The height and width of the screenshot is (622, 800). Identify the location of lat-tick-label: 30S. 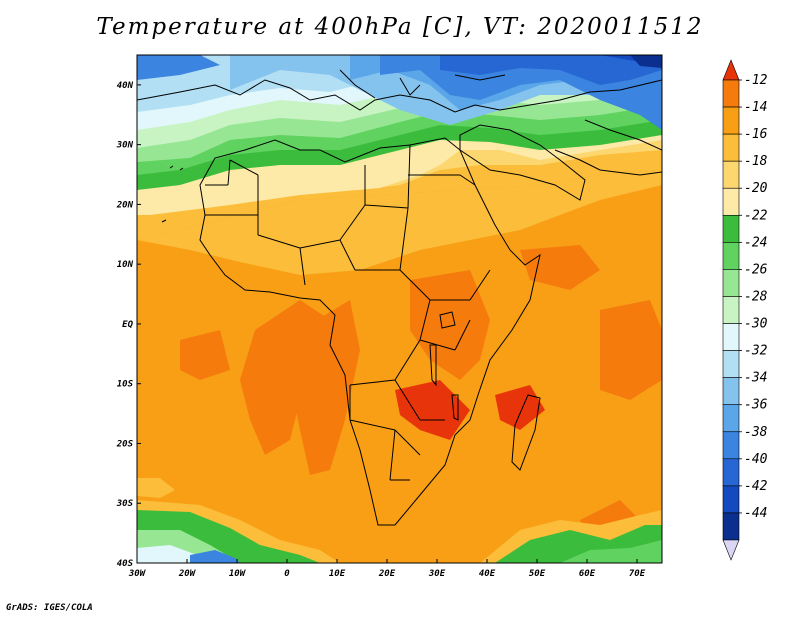
(125, 504).